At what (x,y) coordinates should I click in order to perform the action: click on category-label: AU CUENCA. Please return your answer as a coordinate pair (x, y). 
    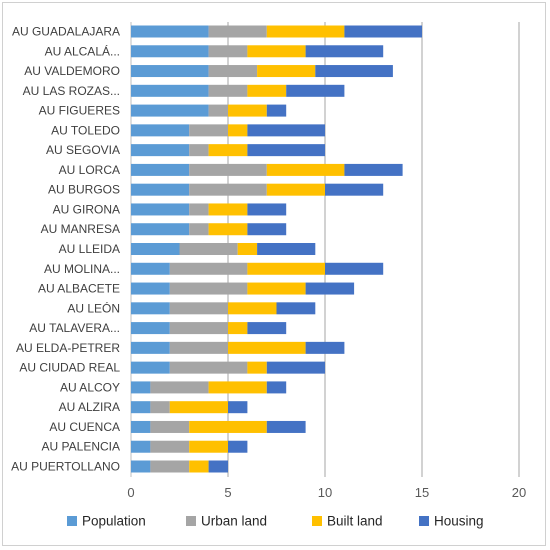
    Looking at the image, I should click on (84, 427).